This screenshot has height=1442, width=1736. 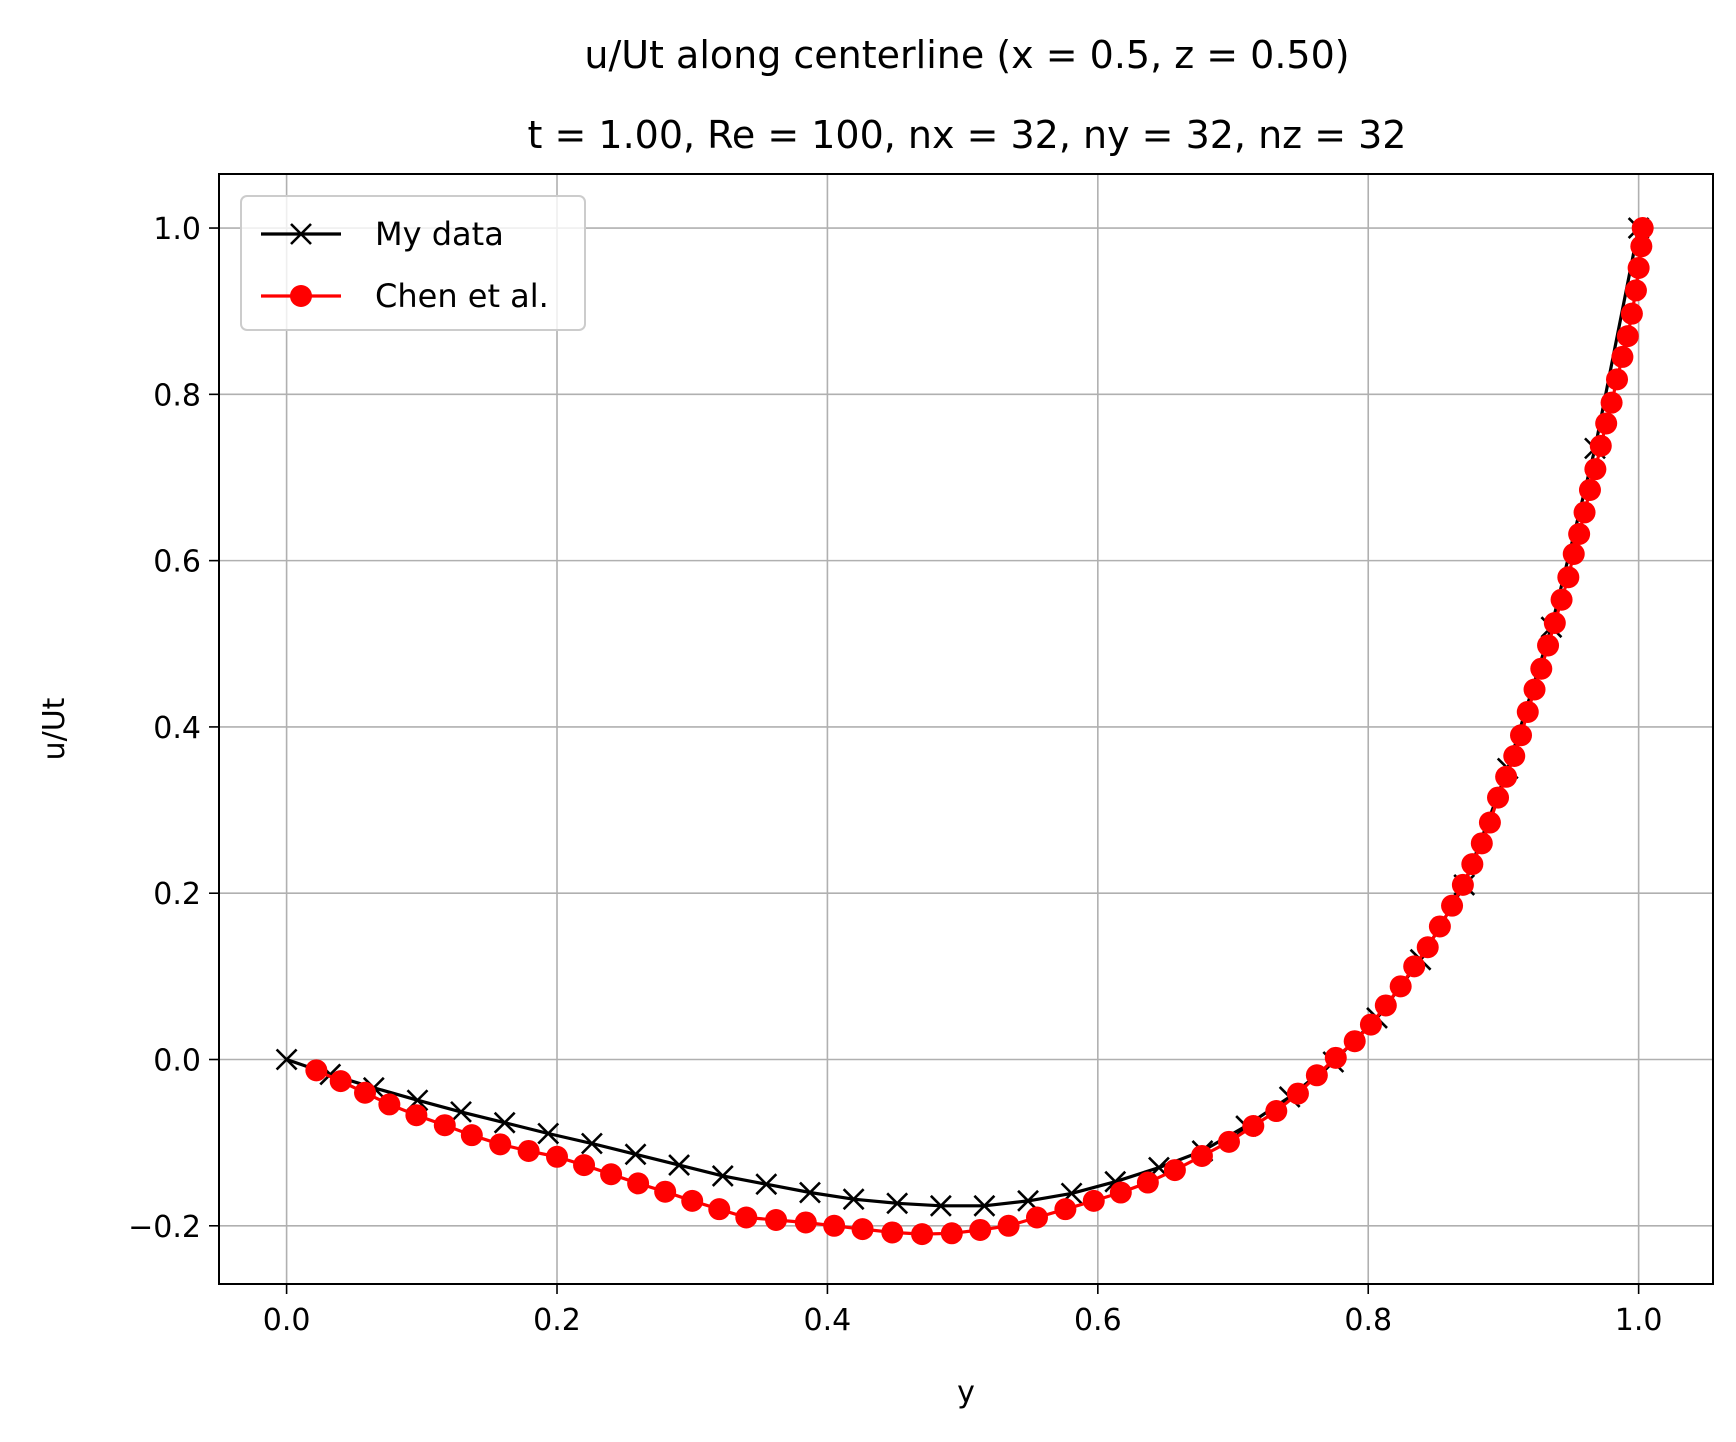 I want to click on y-tick-label: 0.8, so click(x=177, y=395).